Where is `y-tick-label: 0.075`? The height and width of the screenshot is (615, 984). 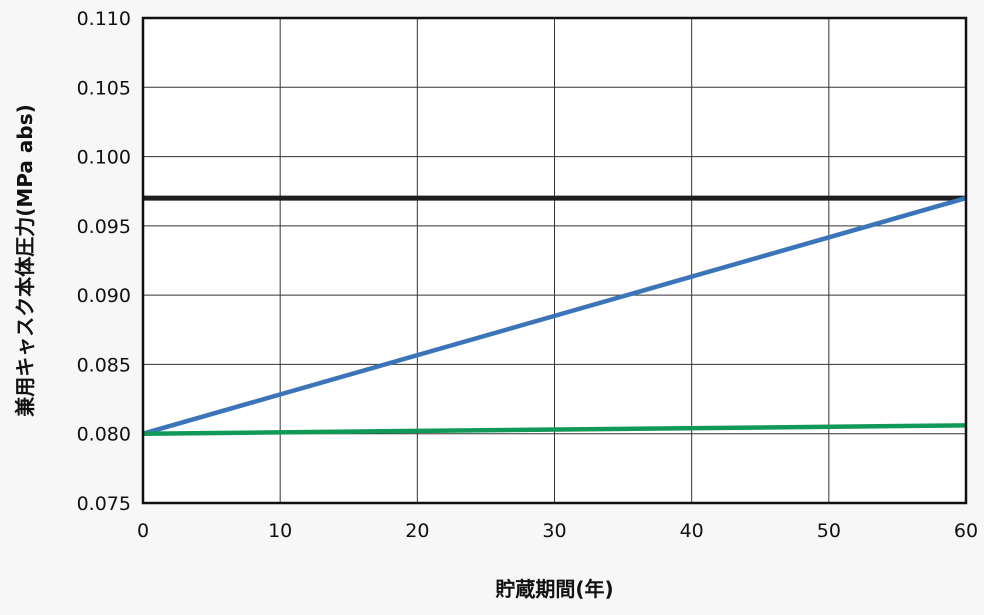
y-tick-label: 0.075 is located at coordinates (104, 504).